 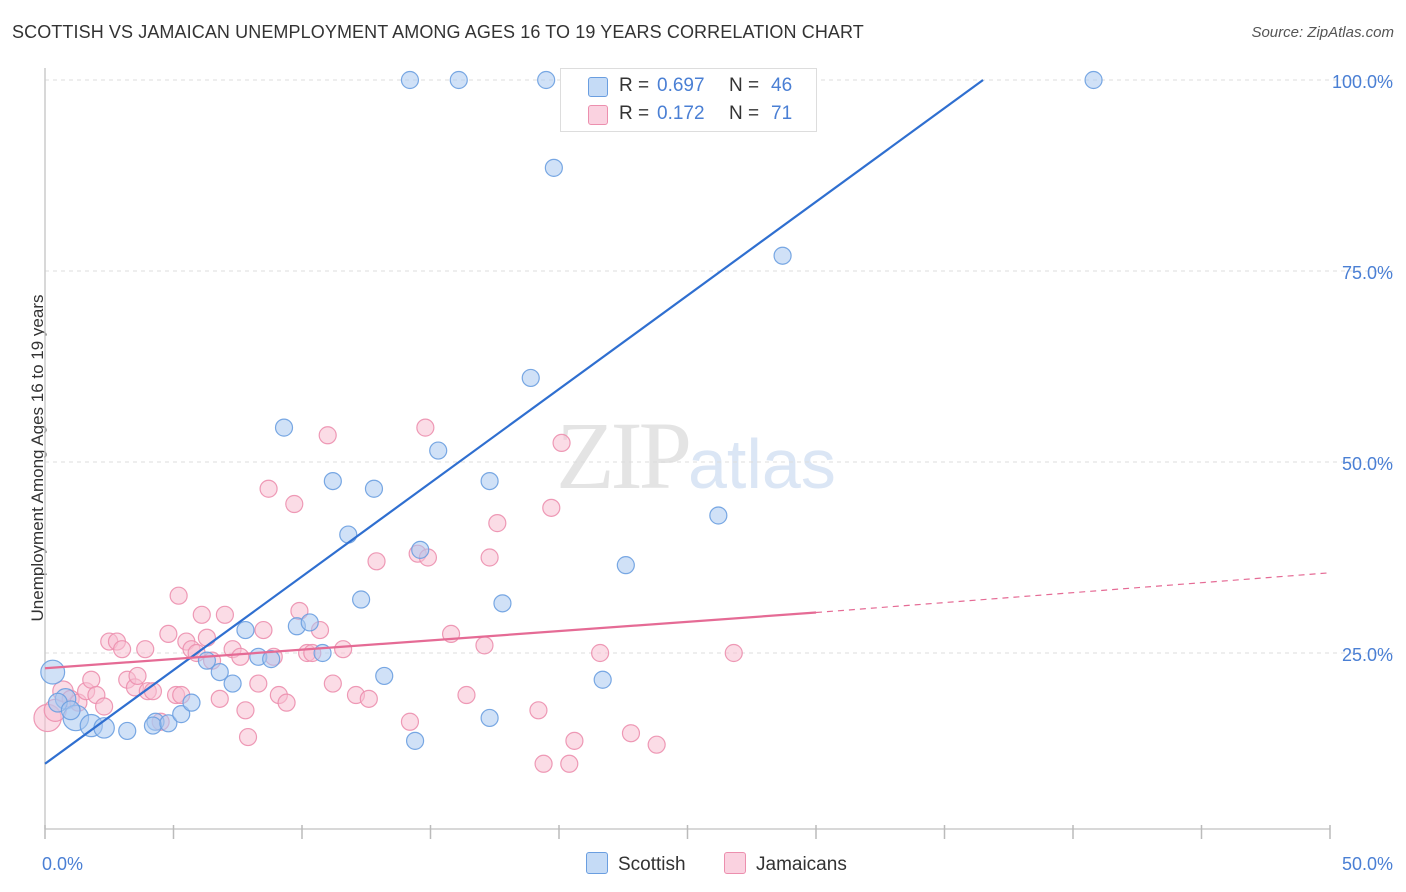 What do you see at coordinates (735, 863) in the screenshot?
I see `jamaicans-legend-swatch` at bounding box center [735, 863].